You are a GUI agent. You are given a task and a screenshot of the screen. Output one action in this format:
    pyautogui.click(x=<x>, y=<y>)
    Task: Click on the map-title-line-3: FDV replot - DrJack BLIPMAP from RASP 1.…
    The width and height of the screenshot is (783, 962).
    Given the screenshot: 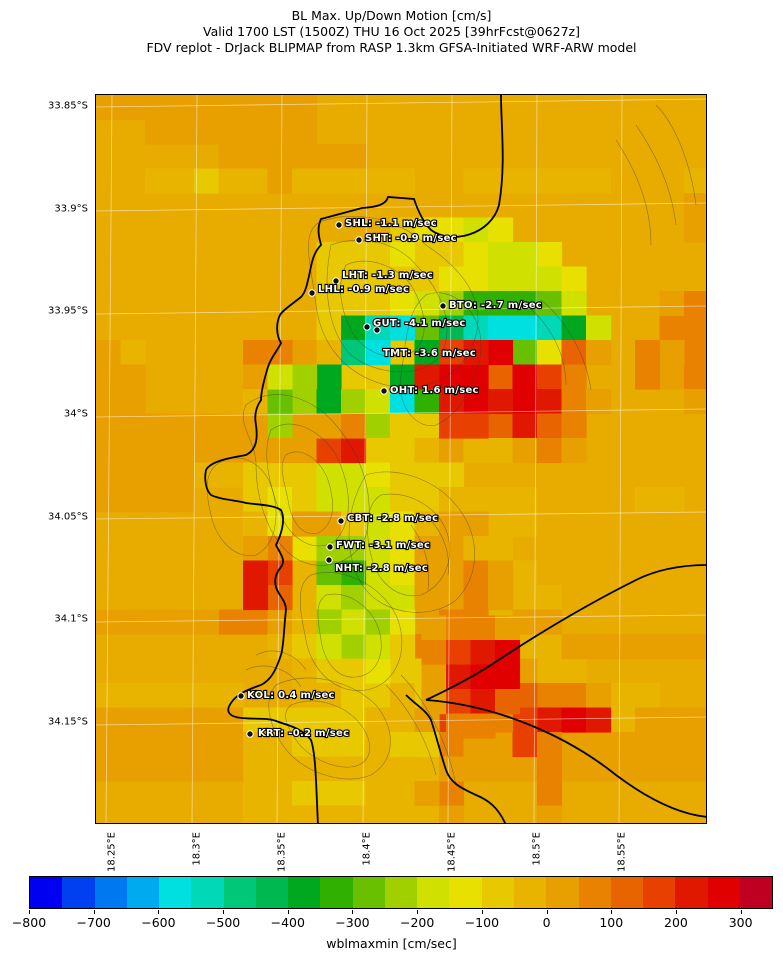 What is the action you would take?
    pyautogui.click(x=391, y=47)
    